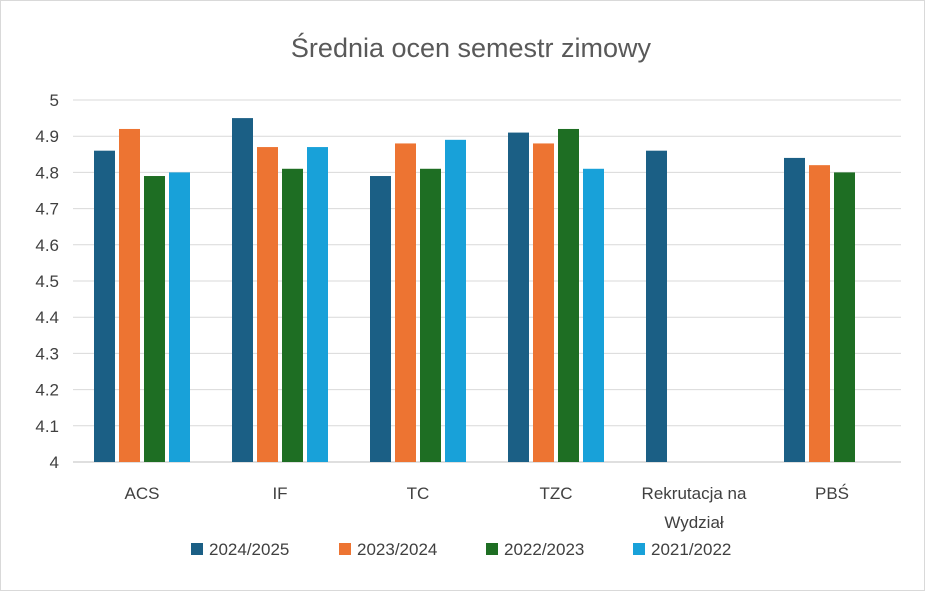 Image resolution: width=925 pixels, height=591 pixels. What do you see at coordinates (54, 462) in the screenshot?
I see `y-tick-label: 4` at bounding box center [54, 462].